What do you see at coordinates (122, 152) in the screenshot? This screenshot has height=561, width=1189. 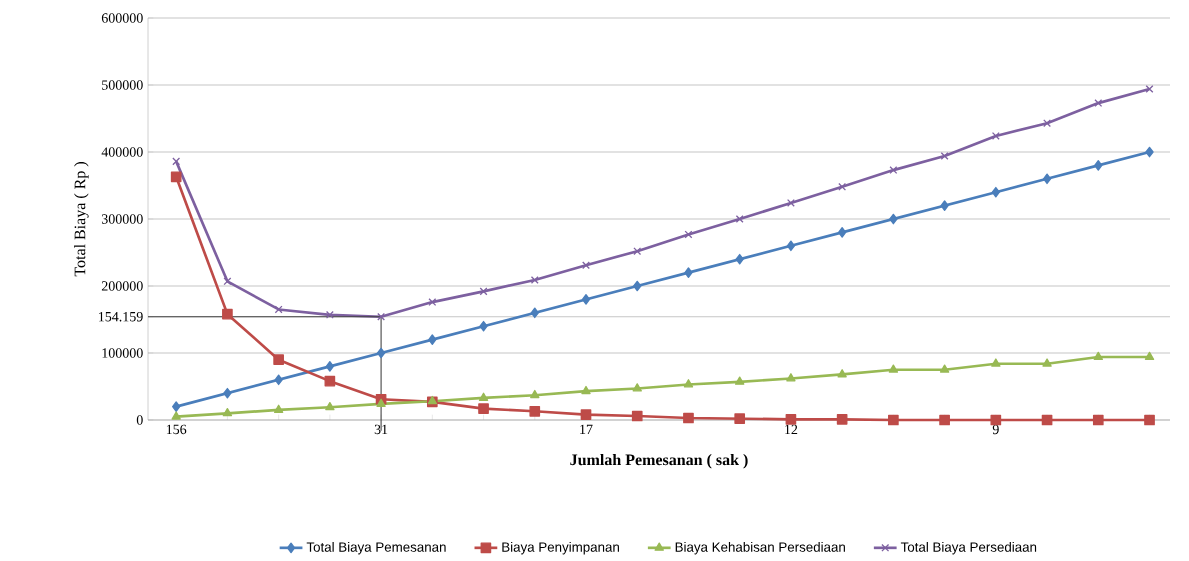 I see `y-tick-label: 400000` at bounding box center [122, 152].